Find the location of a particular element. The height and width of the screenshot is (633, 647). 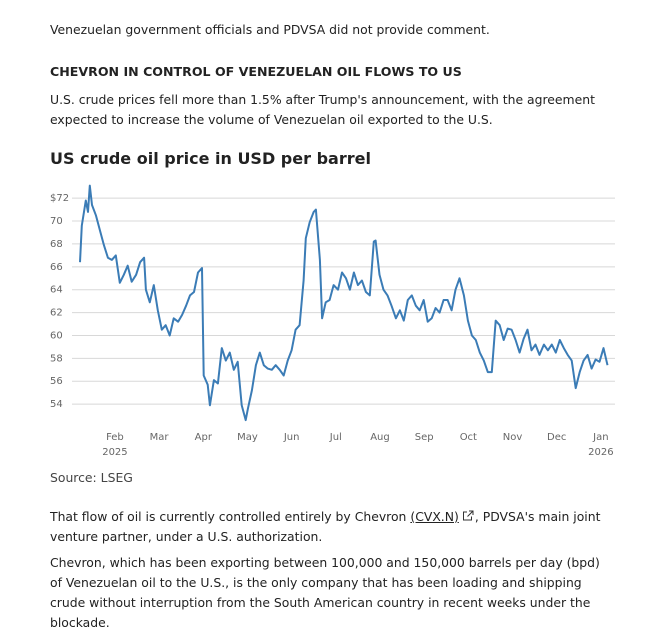

x-tick-label: Dec is located at coordinates (556, 437).